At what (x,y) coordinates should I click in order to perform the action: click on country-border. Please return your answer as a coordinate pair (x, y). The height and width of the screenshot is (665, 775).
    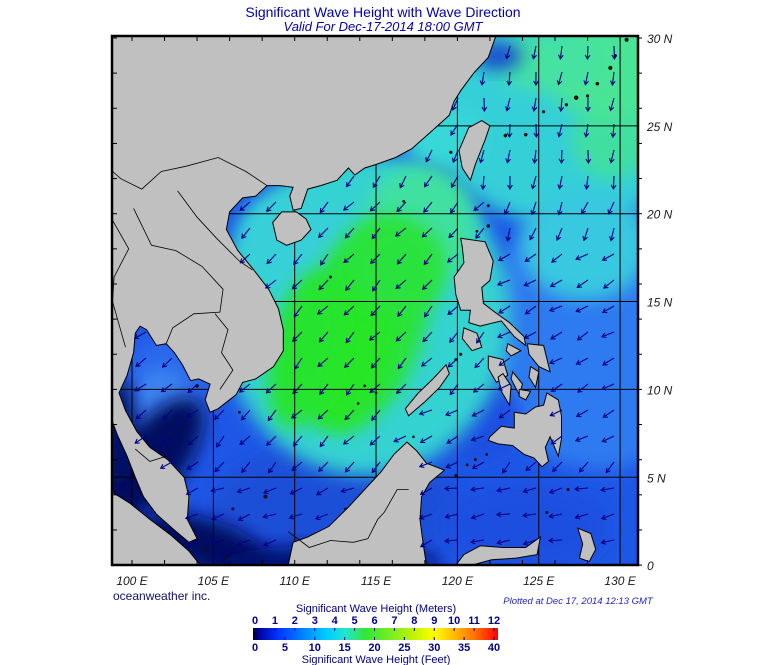
    Looking at the image, I should click on (151, 455).